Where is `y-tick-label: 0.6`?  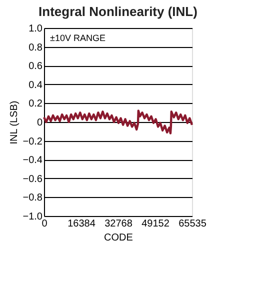
y-tick-label: 0.6 is located at coordinates (35, 66).